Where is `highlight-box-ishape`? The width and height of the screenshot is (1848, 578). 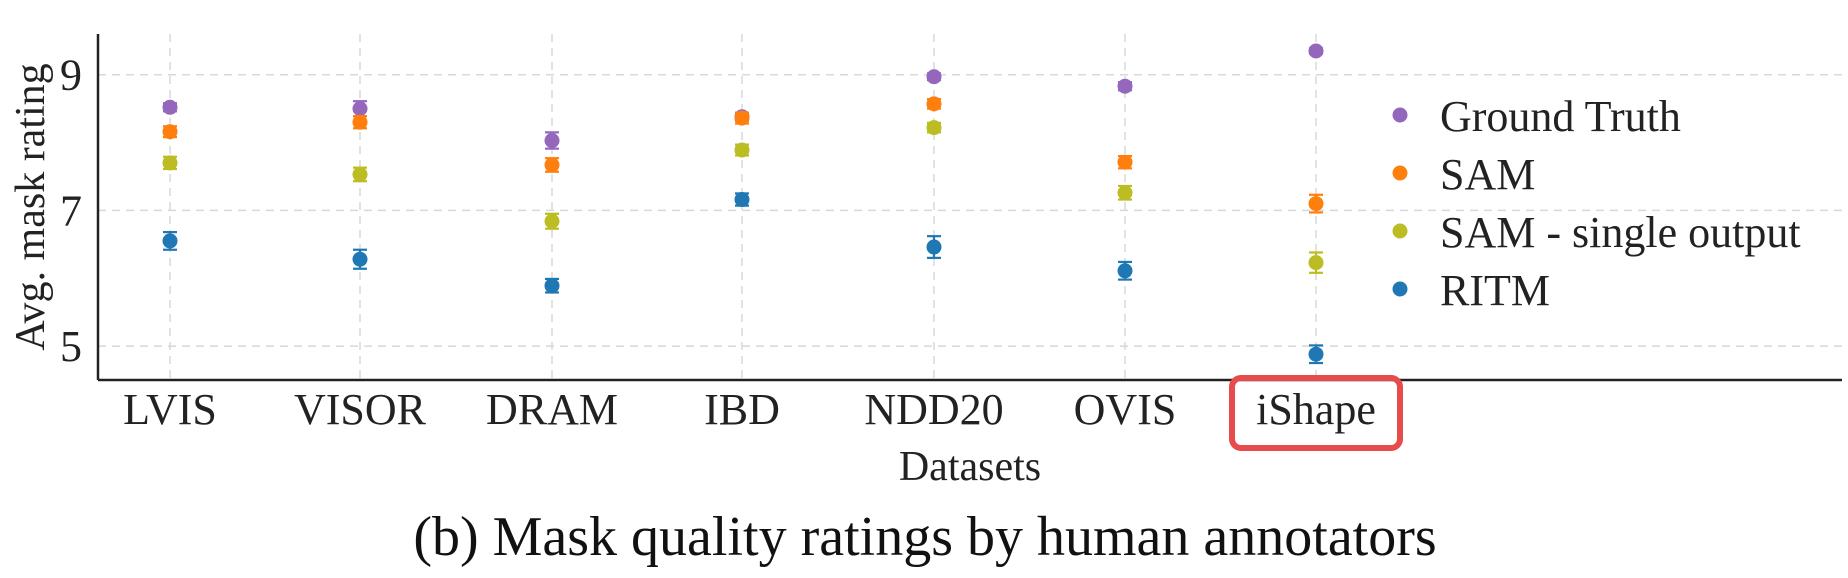
highlight-box-ishape is located at coordinates (1316, 413).